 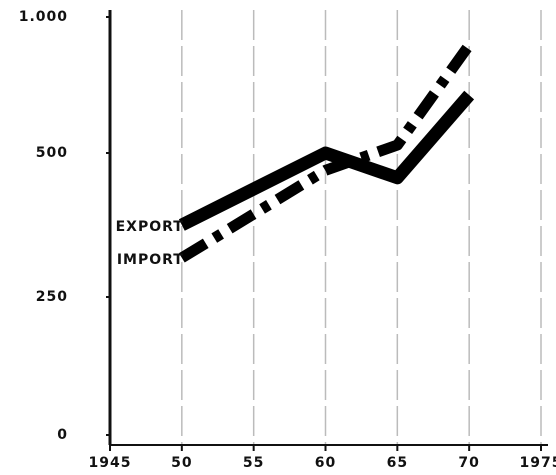 I want to click on series-label: IMPORT, so click(x=150, y=260).